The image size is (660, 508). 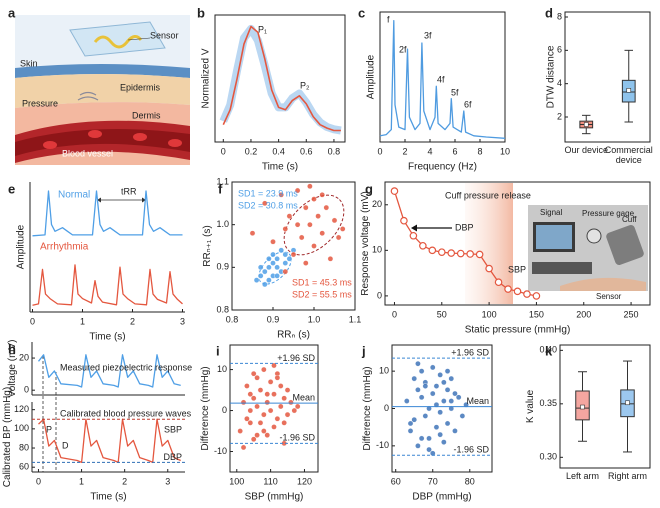 I want to click on panel-label: a, so click(x=12, y=12).